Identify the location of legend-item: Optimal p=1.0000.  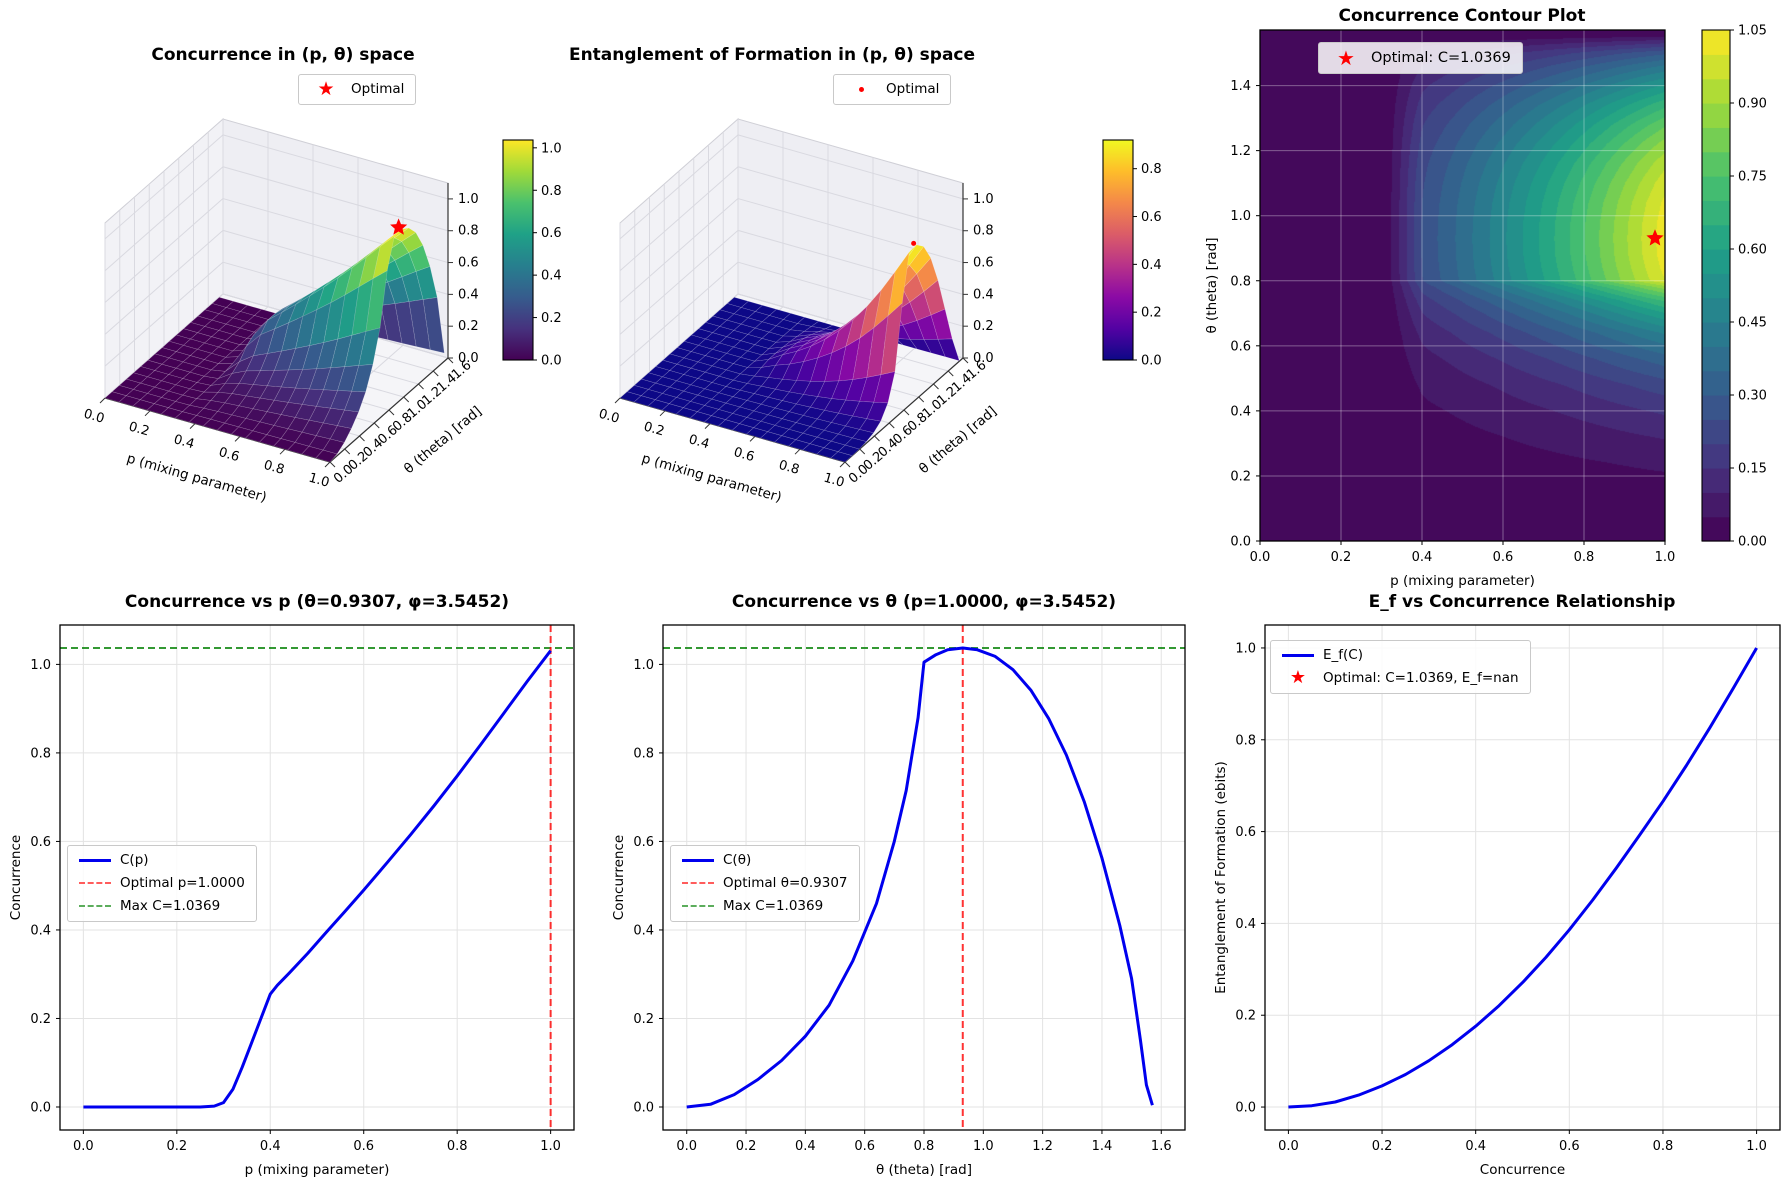
(162, 883).